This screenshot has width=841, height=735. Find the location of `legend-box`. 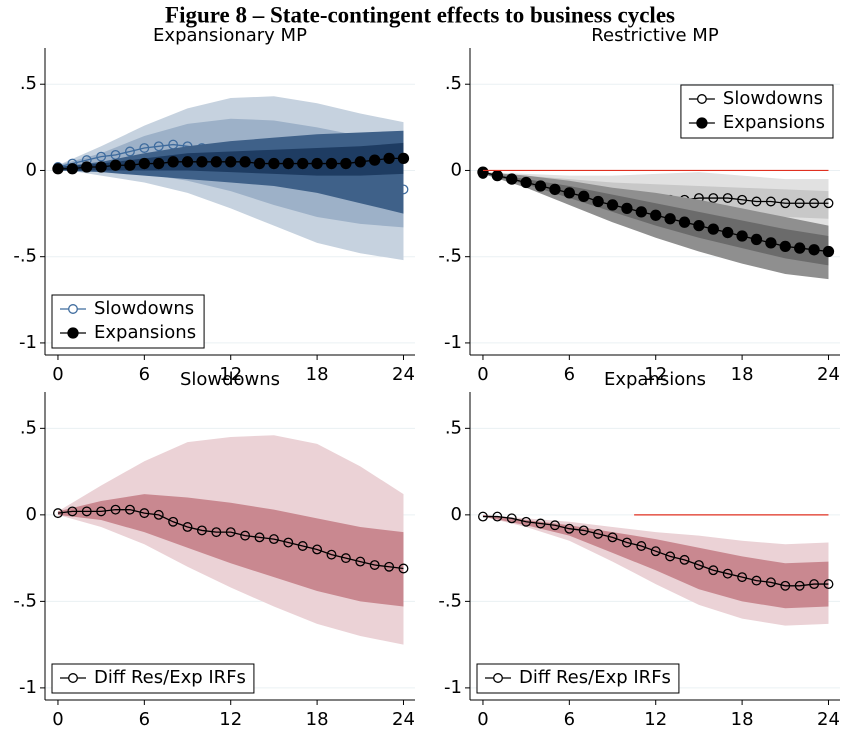

legend-box is located at coordinates (128, 321).